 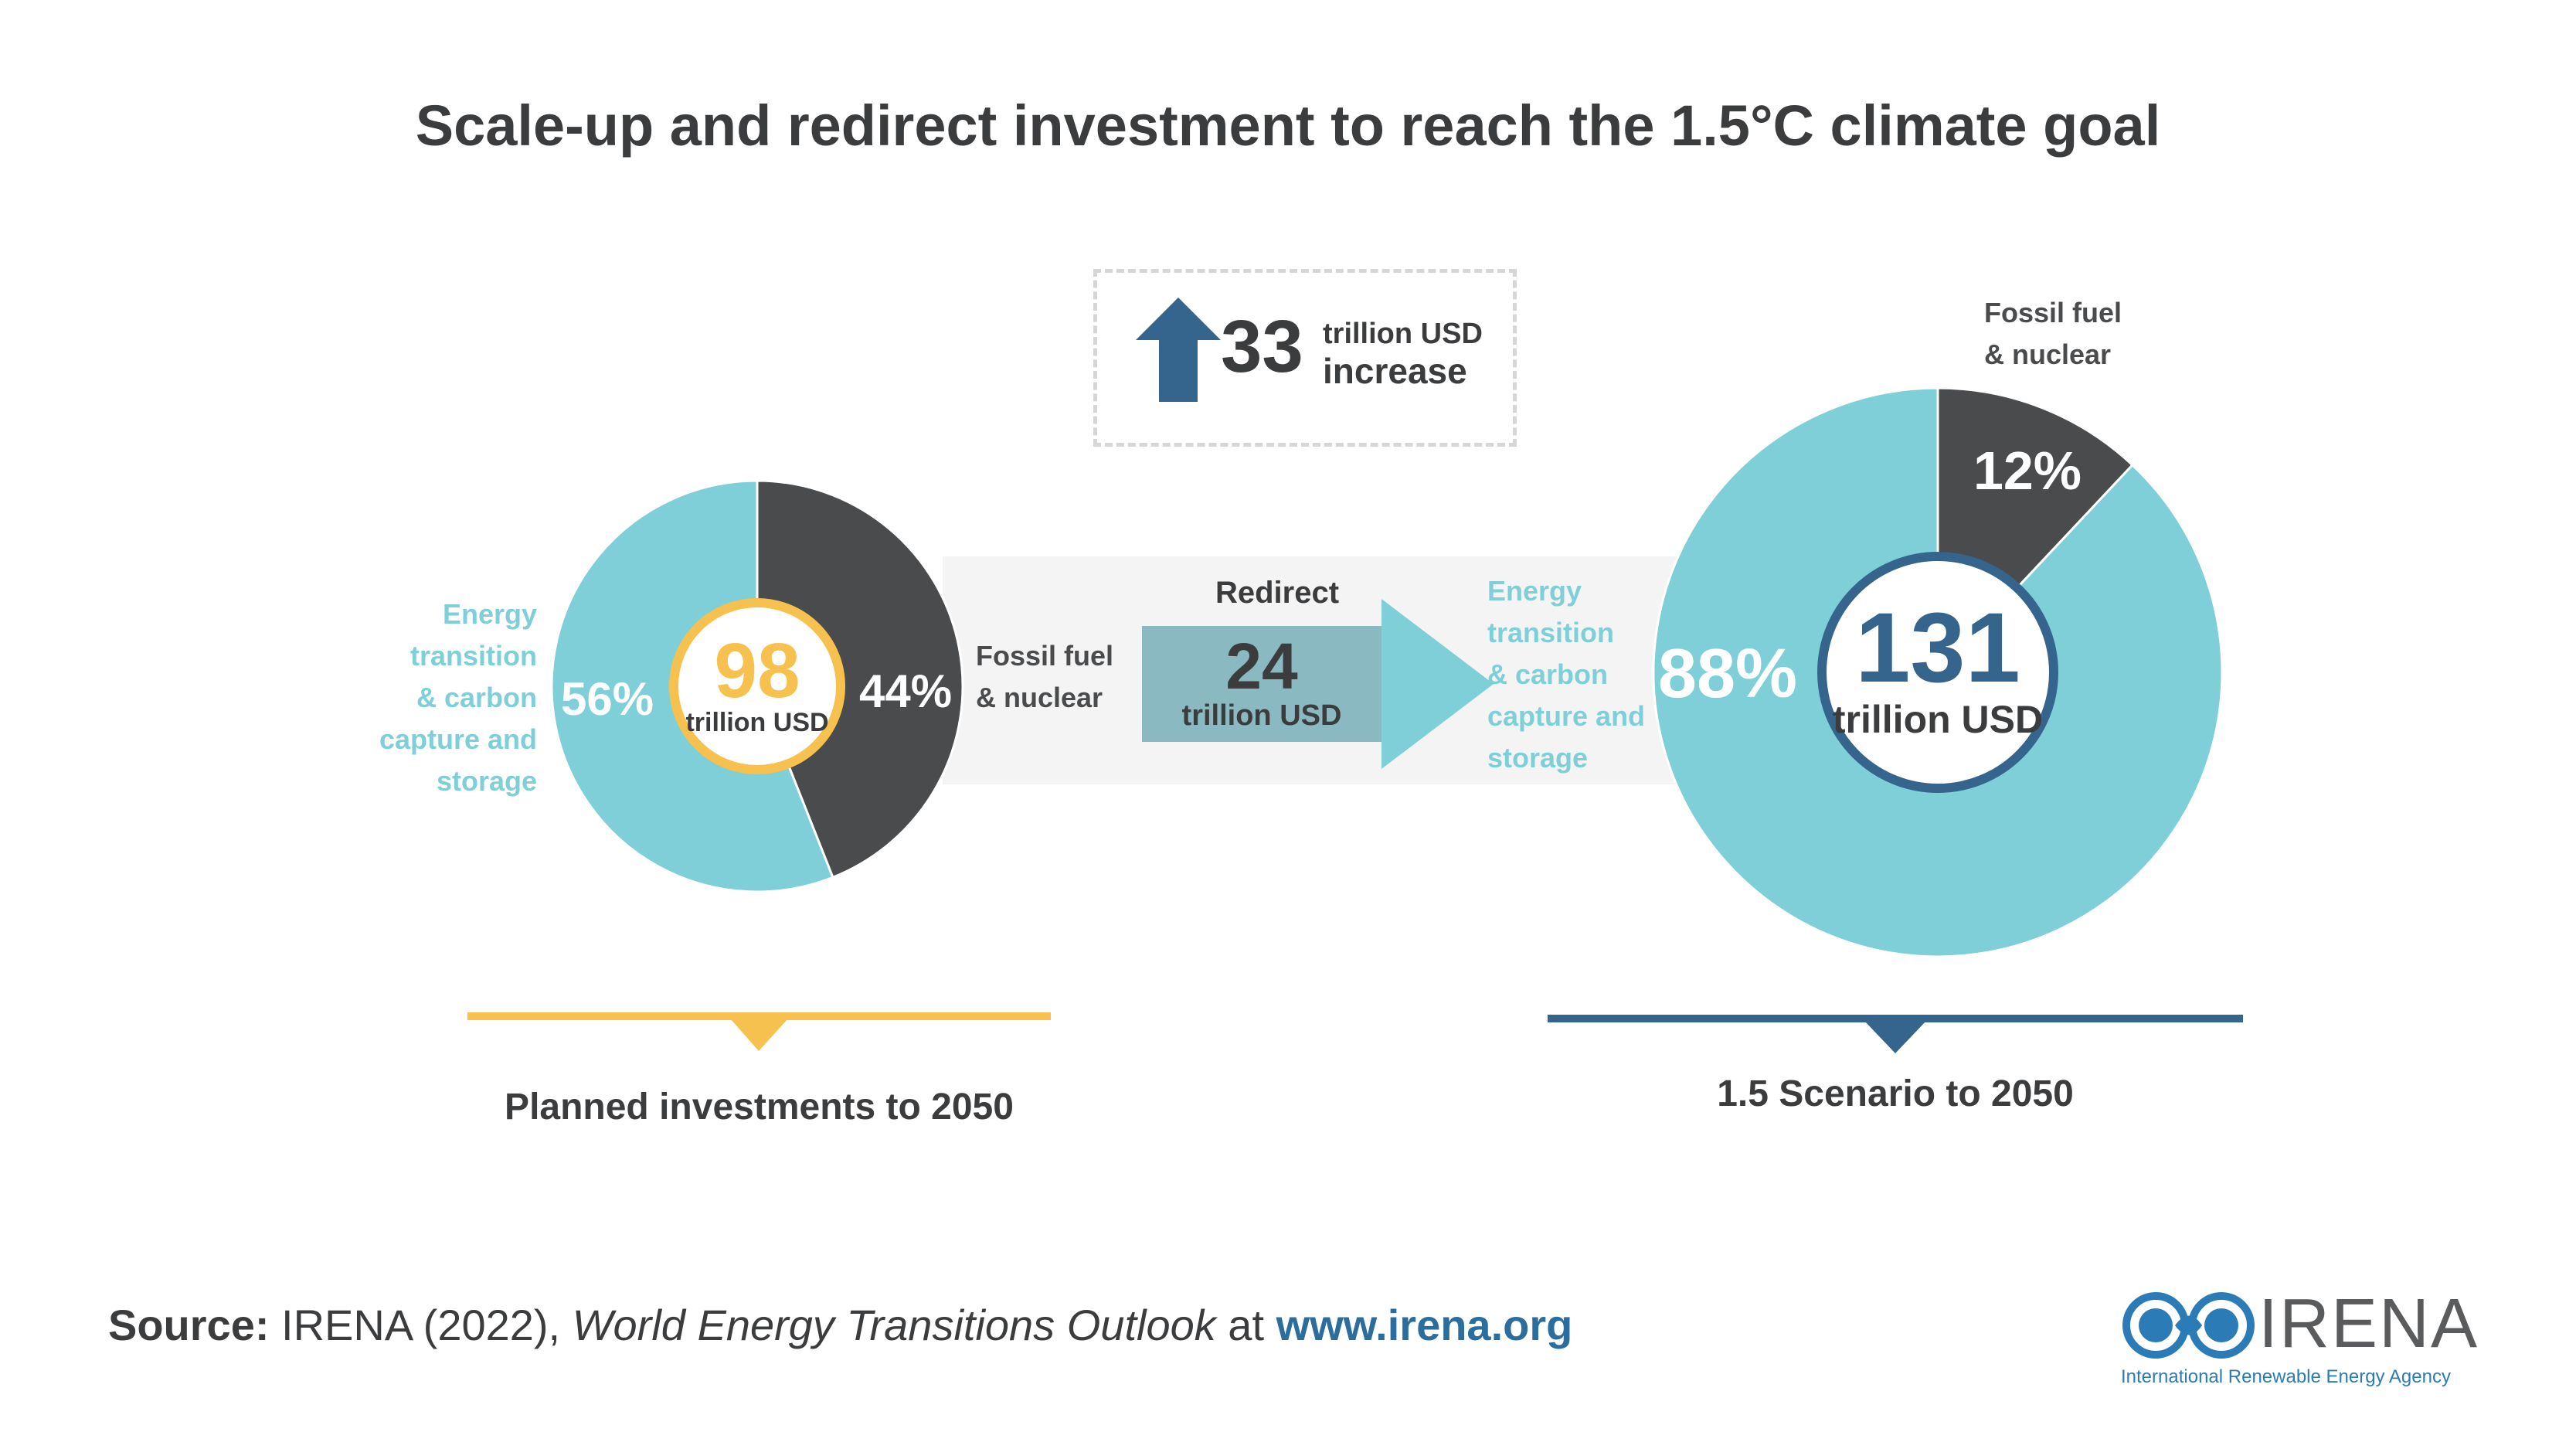 What do you see at coordinates (1044, 677) in the screenshot?
I see `planned-fossil-label: Fossil fuel & nuclear` at bounding box center [1044, 677].